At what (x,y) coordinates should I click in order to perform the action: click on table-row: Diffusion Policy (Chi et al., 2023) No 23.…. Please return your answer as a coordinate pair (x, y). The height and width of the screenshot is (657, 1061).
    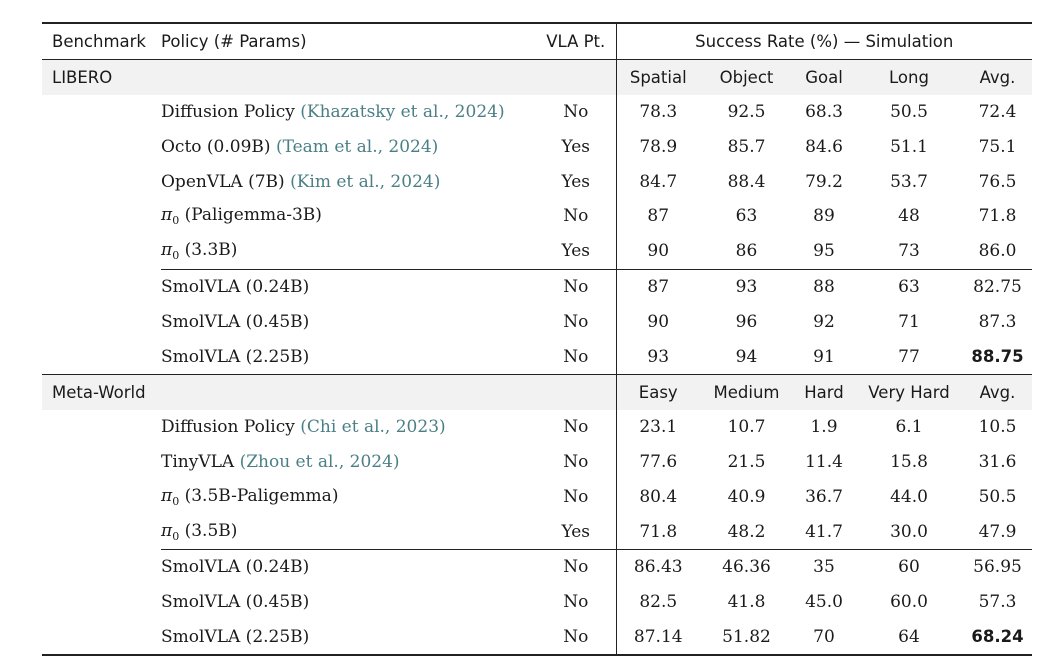
    Looking at the image, I should click on (537, 427).